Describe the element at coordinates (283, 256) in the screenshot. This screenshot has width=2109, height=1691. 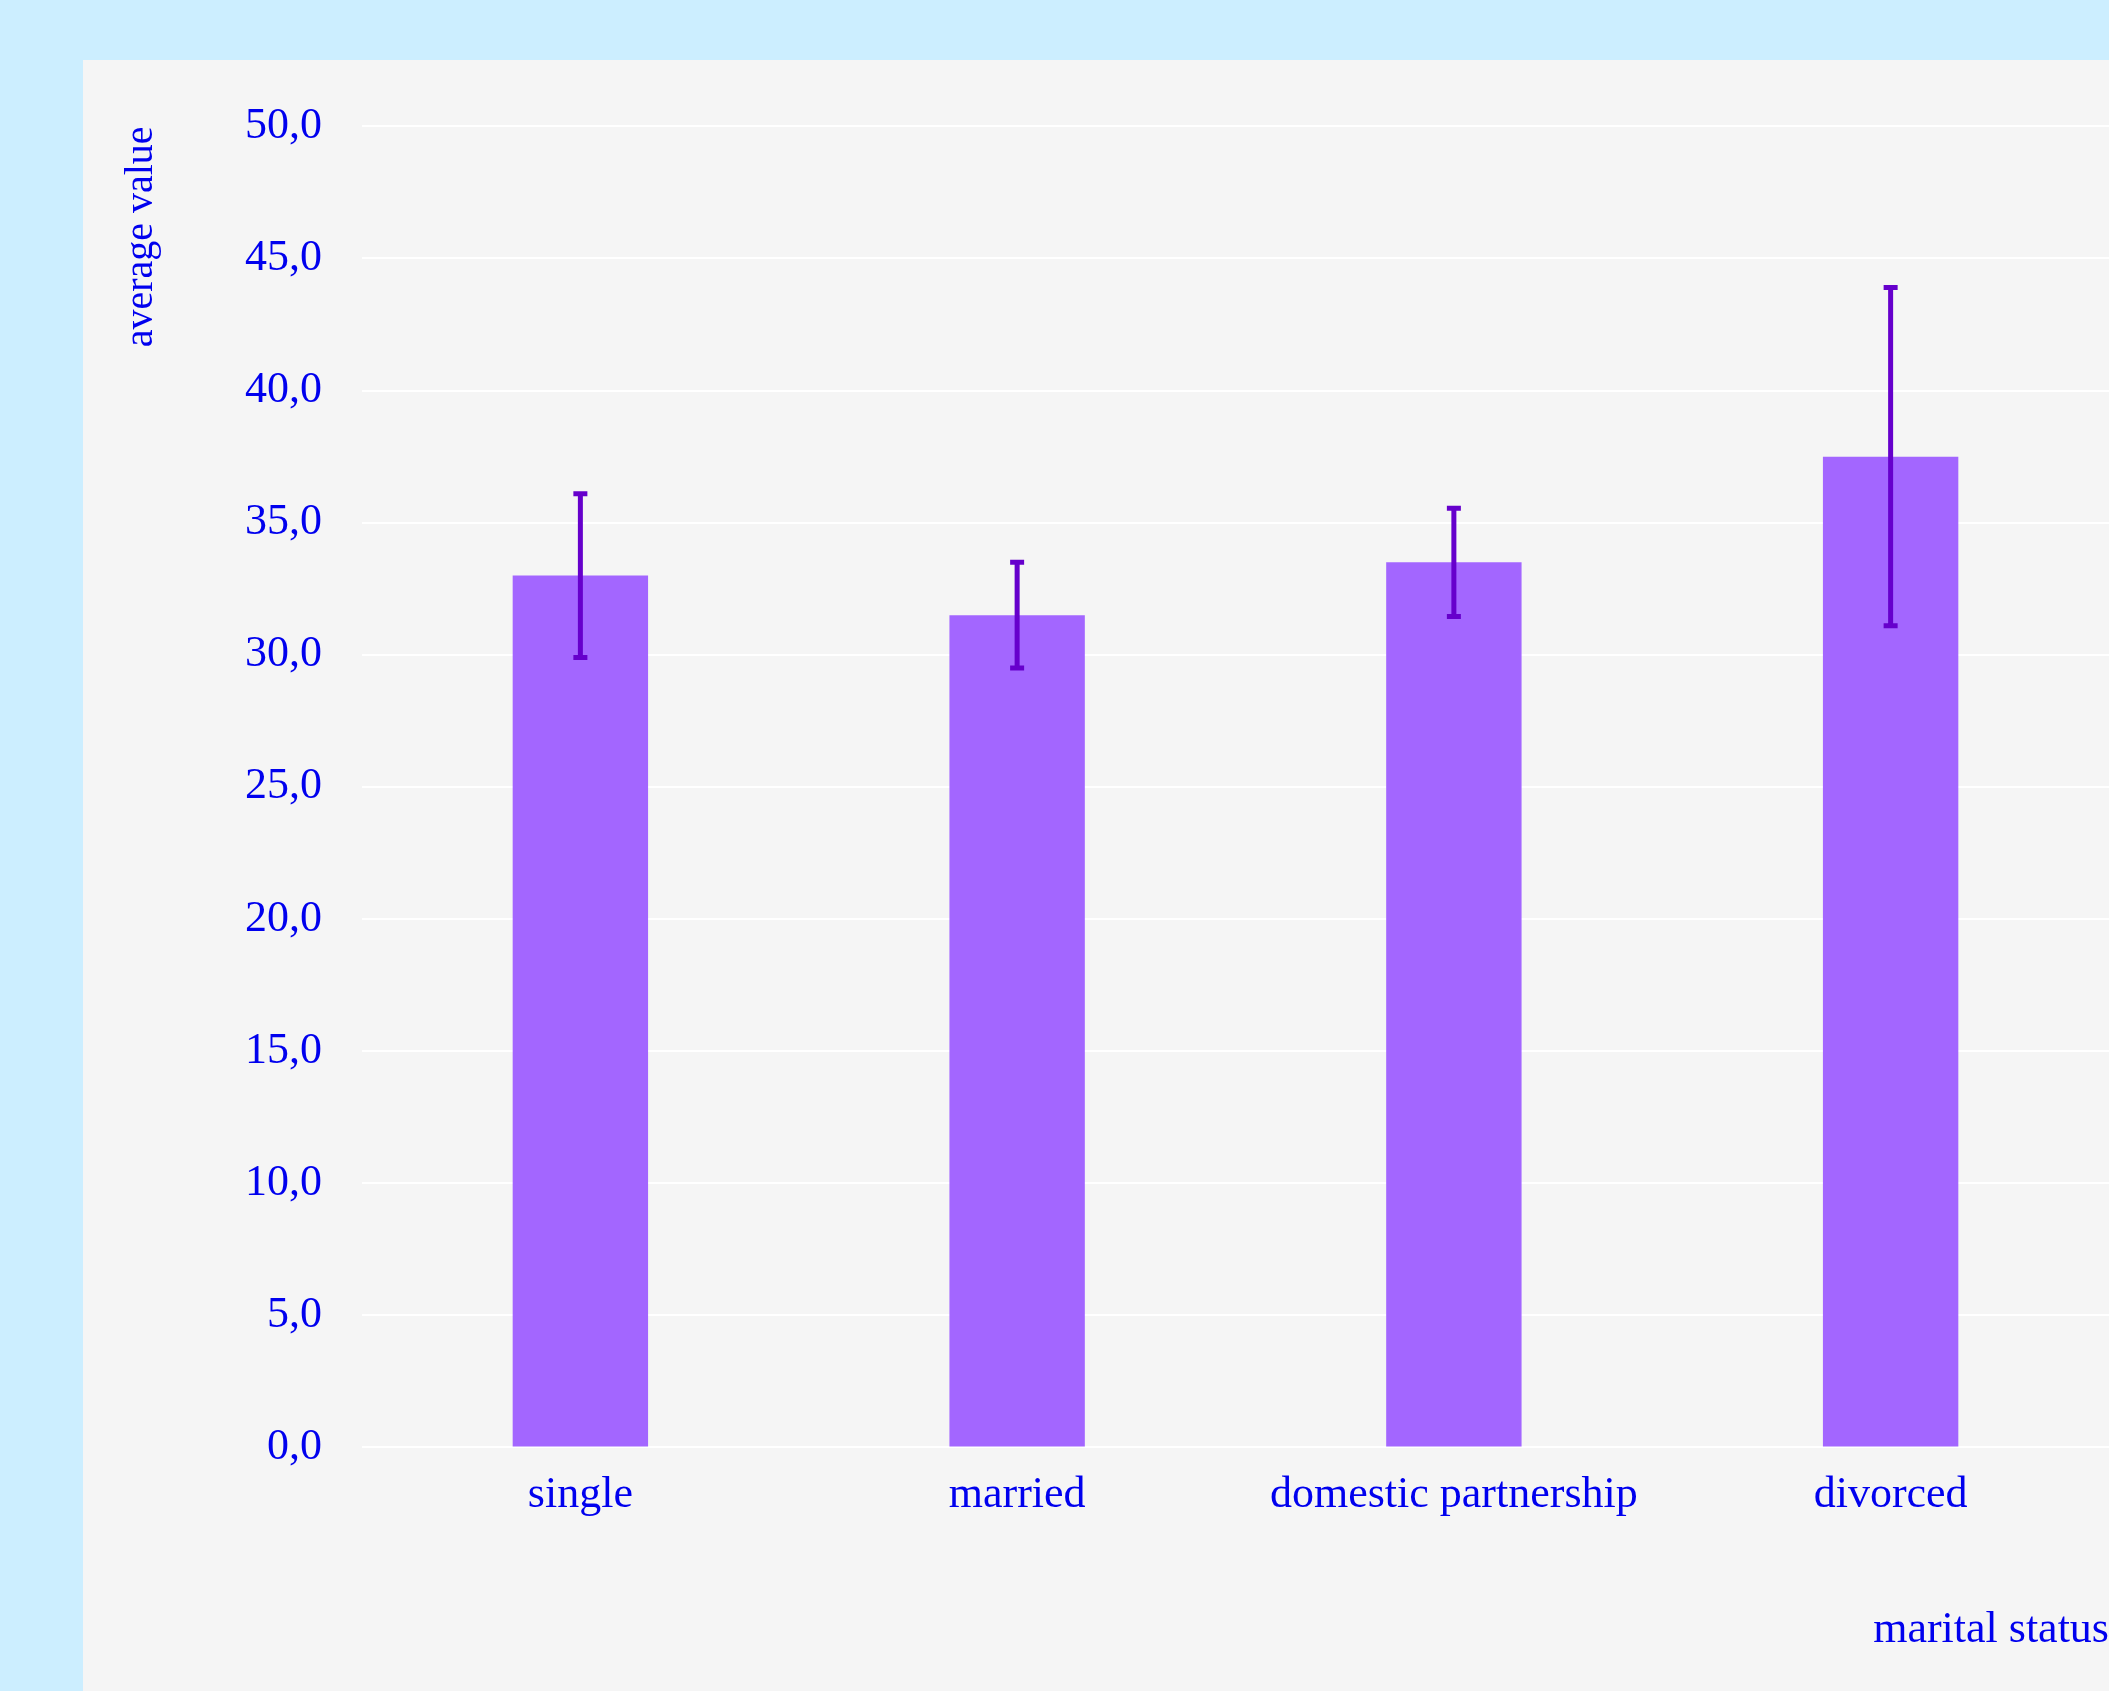
I see `y-tick-label: 45,0` at that location.